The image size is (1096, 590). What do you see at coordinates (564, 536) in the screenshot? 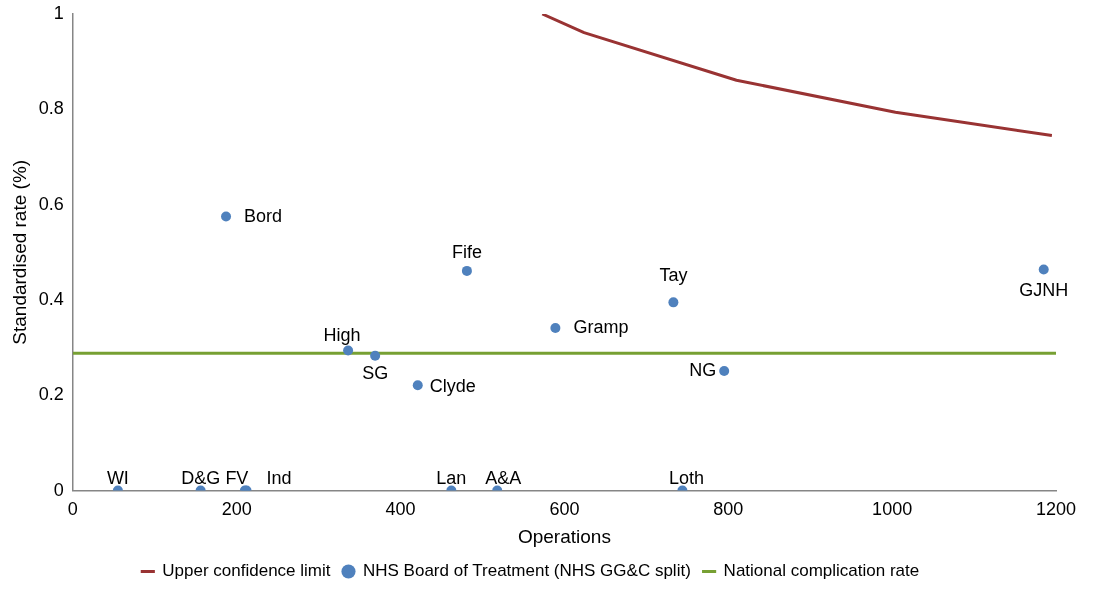
I see `x-axis-title: Operations` at bounding box center [564, 536].